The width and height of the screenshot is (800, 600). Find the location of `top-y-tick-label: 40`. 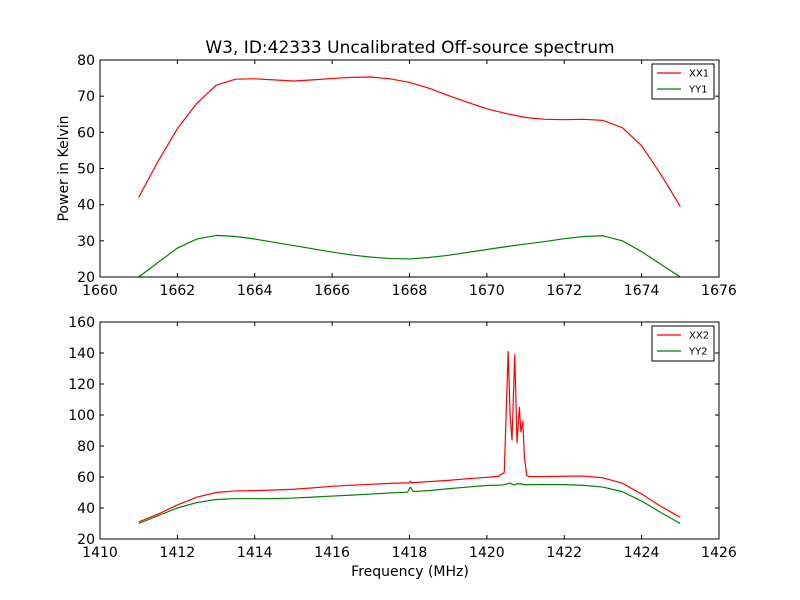

top-y-tick-label: 40 is located at coordinates (86, 206).